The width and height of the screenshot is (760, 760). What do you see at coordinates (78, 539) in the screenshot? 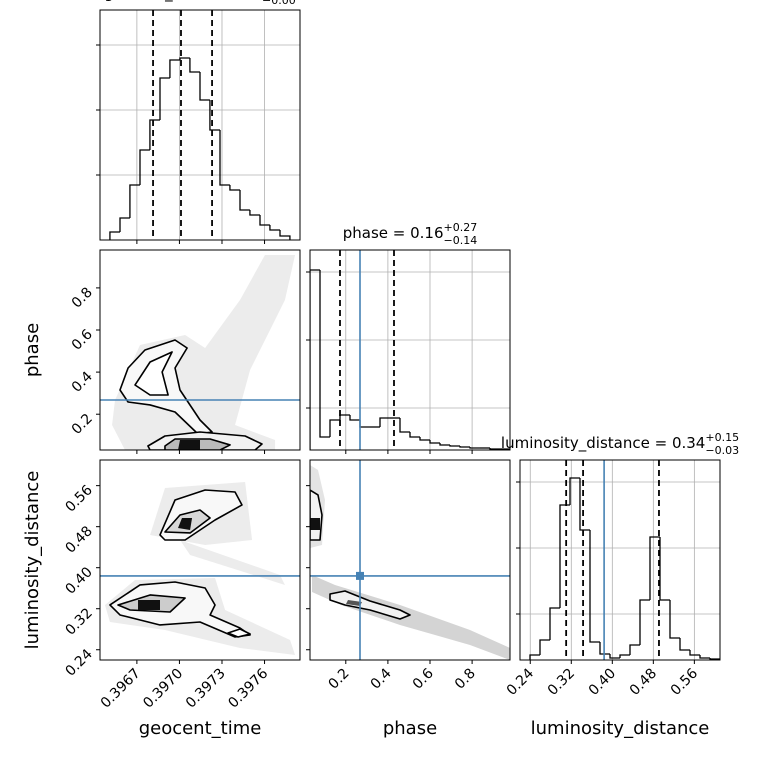
I see `y-tick-label: 0.48` at bounding box center [78, 539].